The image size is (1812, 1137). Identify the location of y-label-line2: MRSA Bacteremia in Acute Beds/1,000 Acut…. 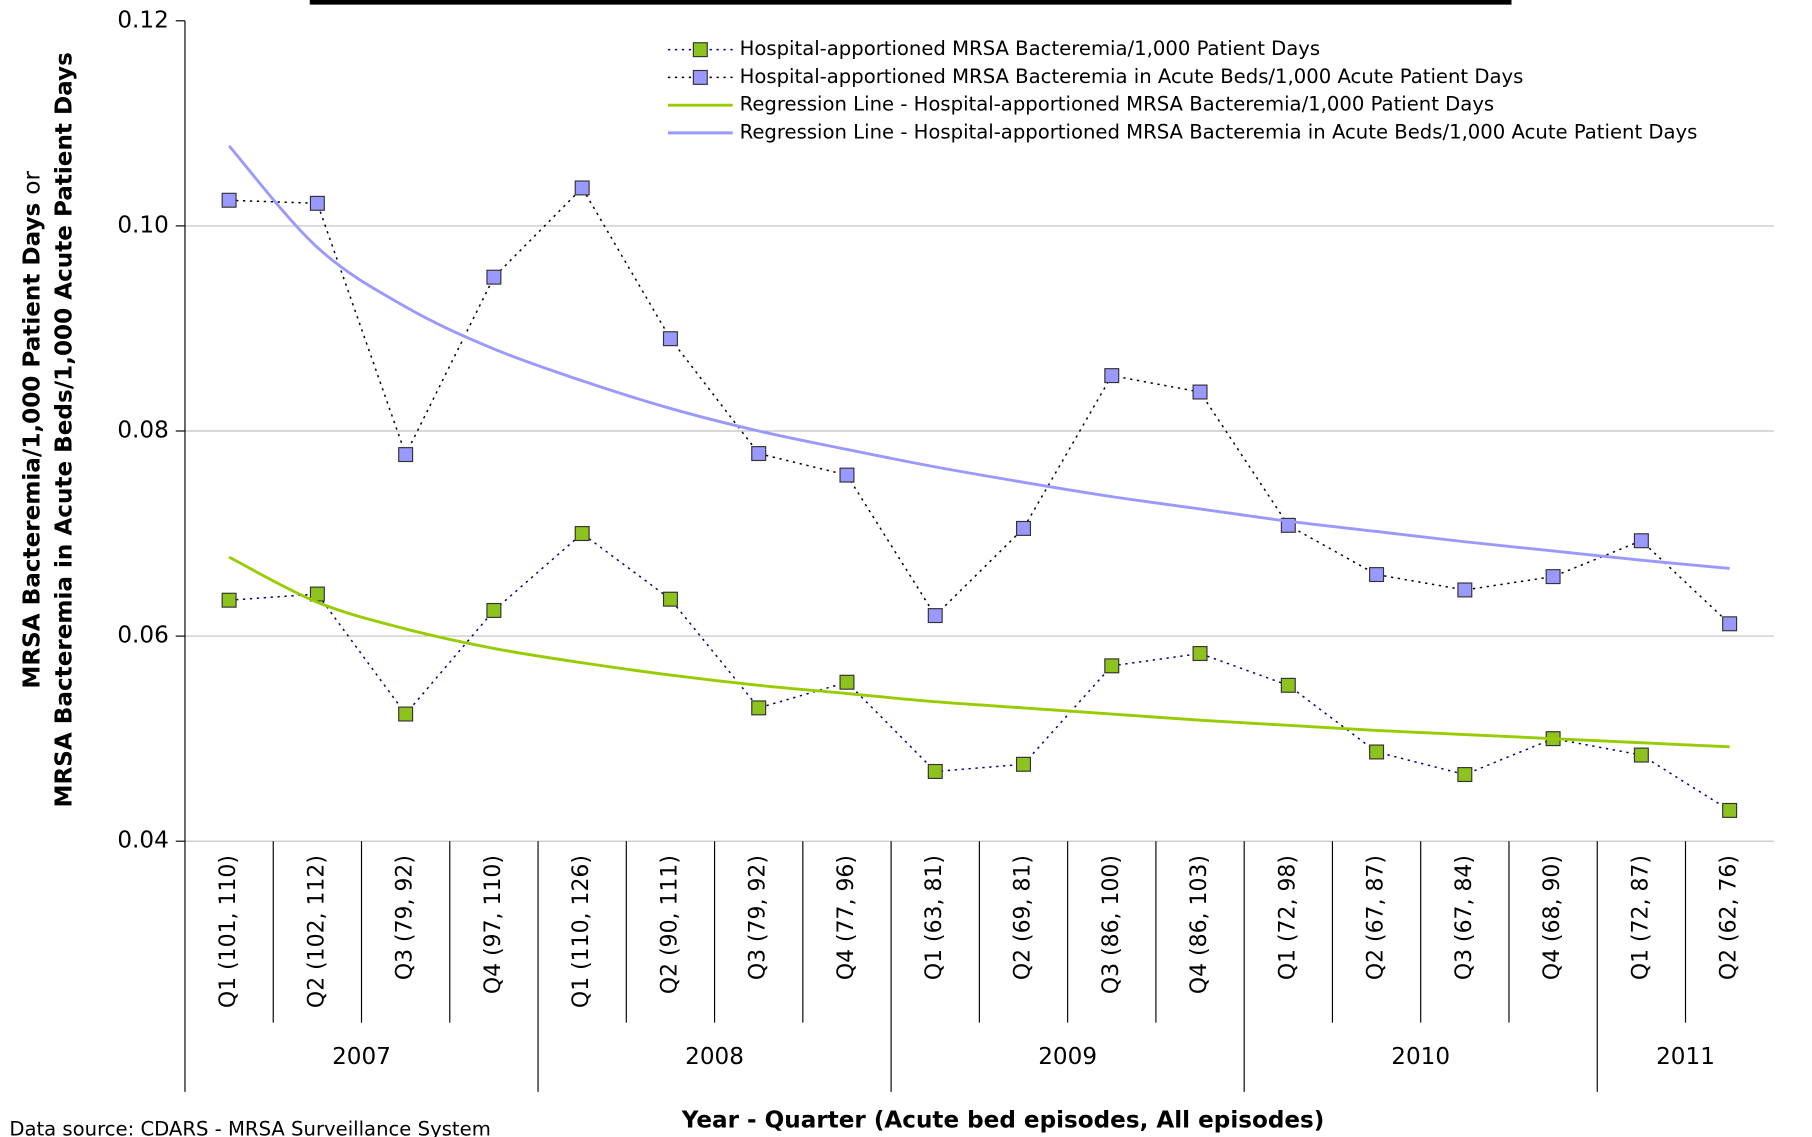
(64, 429).